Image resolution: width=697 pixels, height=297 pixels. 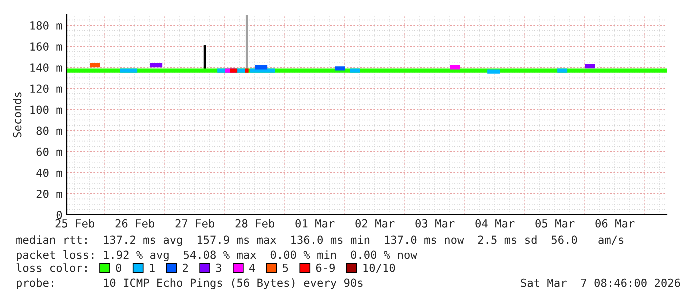 I want to click on legend-label: 1, so click(x=152, y=268).